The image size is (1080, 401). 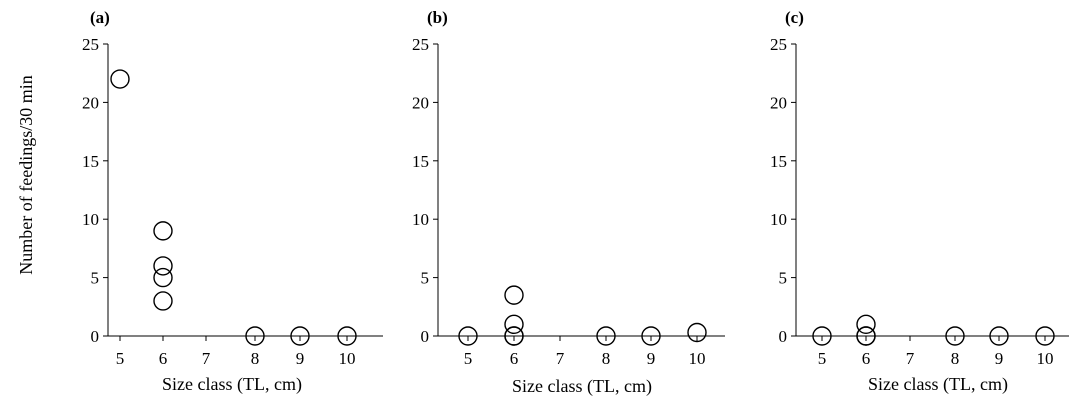 I want to click on panel-b-y-tick-label: 5, so click(x=425, y=278).